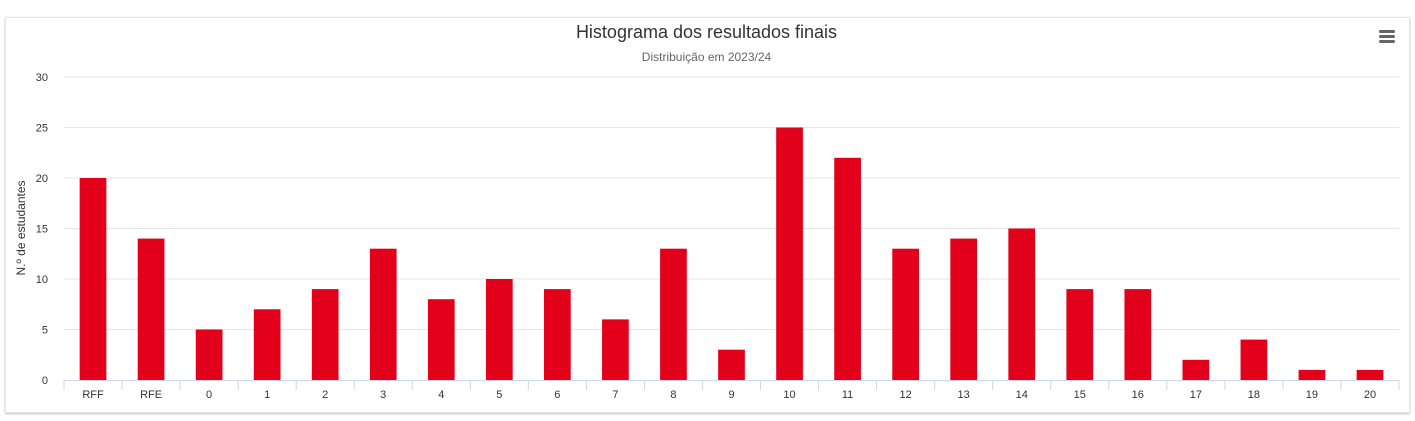  Describe the element at coordinates (383, 395) in the screenshot. I see `x-tick-label: 3` at that location.